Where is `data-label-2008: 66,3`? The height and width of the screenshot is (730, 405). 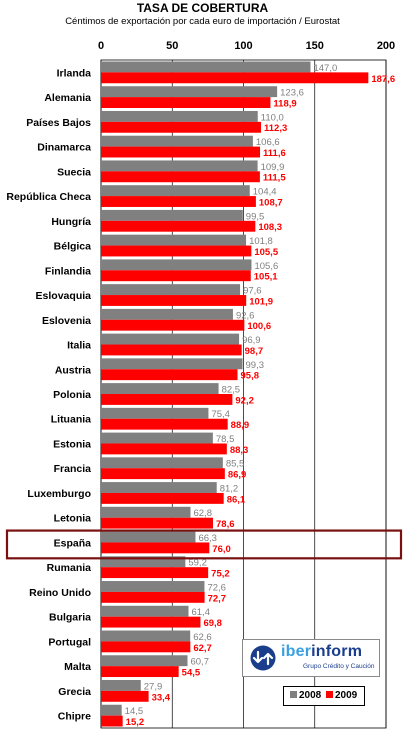
data-label-2008: 66,3 is located at coordinates (207, 538).